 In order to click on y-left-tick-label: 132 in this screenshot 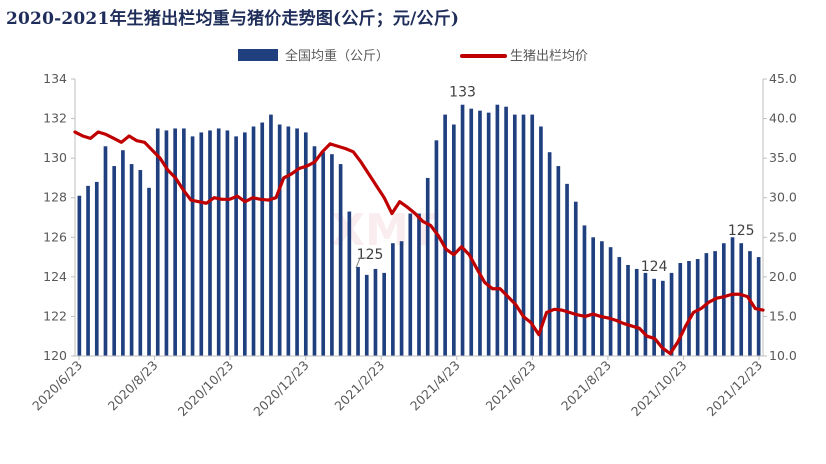, I will do `click(55, 118)`.